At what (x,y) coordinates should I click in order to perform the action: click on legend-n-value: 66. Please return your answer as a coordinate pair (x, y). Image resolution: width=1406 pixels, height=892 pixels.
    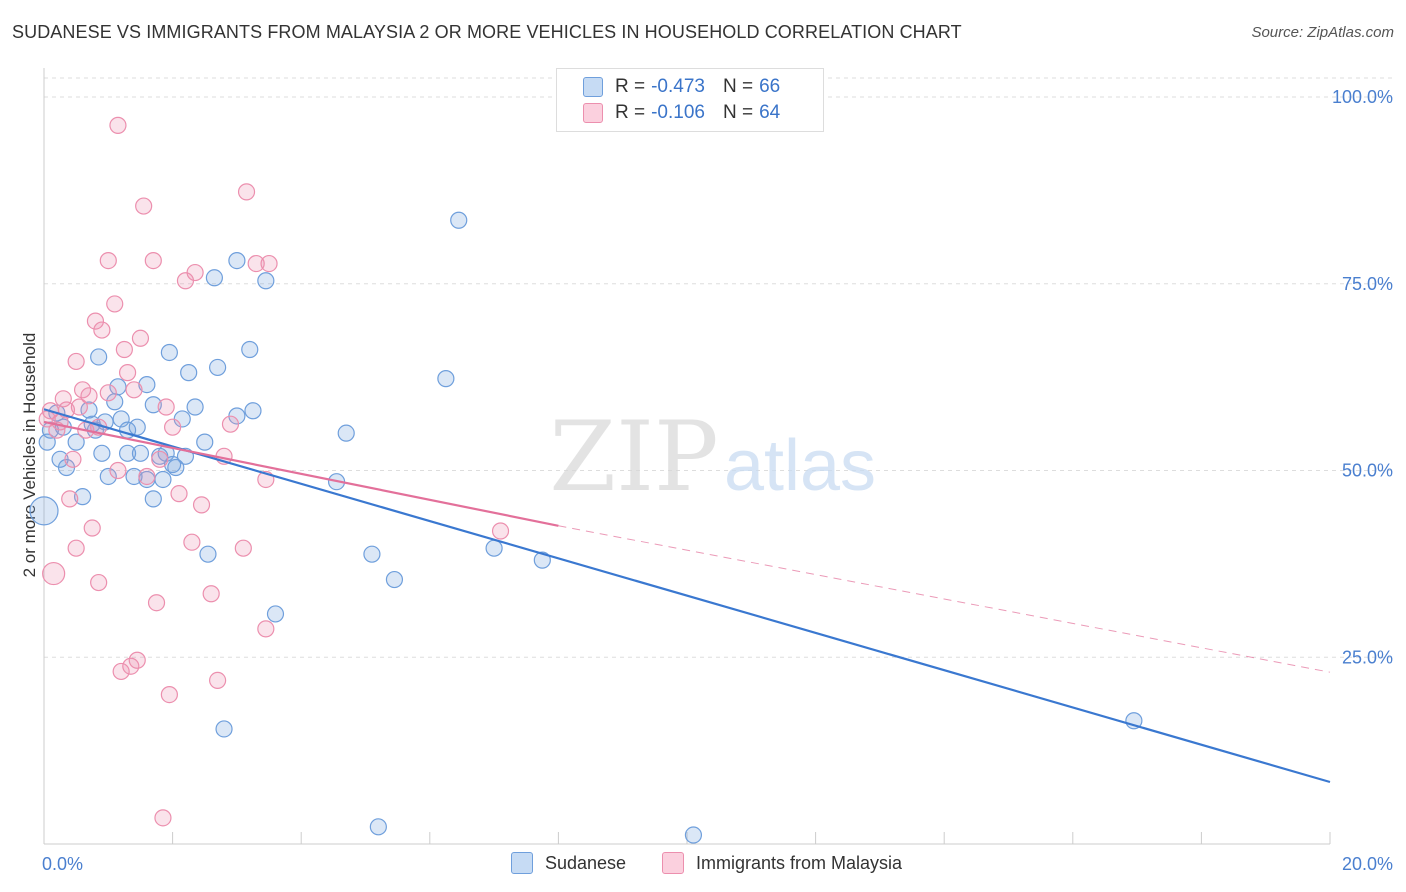
    Looking at the image, I should click on (770, 86).